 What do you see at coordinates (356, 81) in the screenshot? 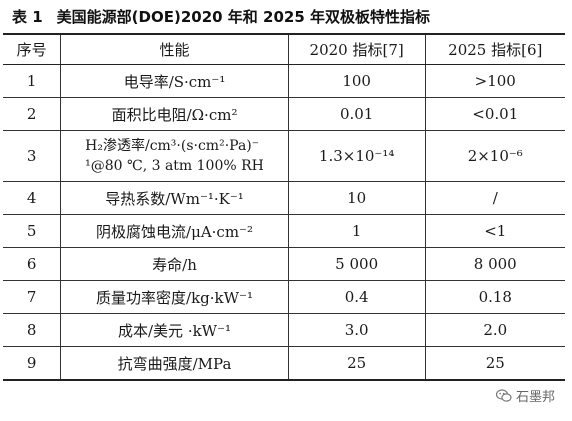
I see `row-value-2020: 100` at bounding box center [356, 81].